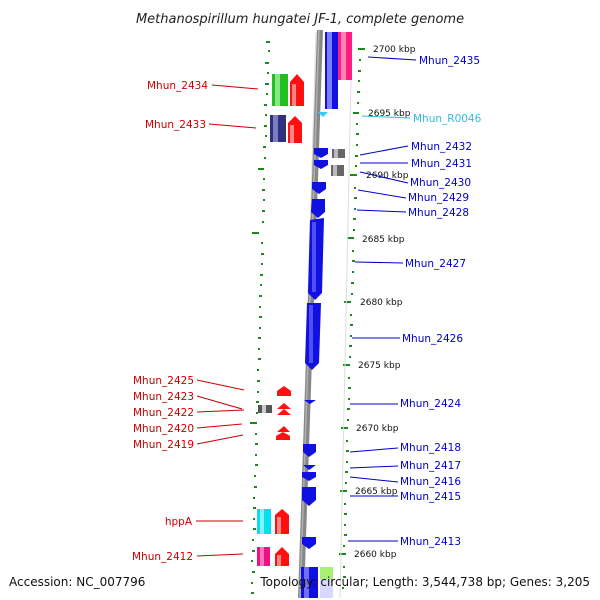 This screenshot has height=600, width=600. I want to click on gene-label: Mhun_2423, so click(163, 397).